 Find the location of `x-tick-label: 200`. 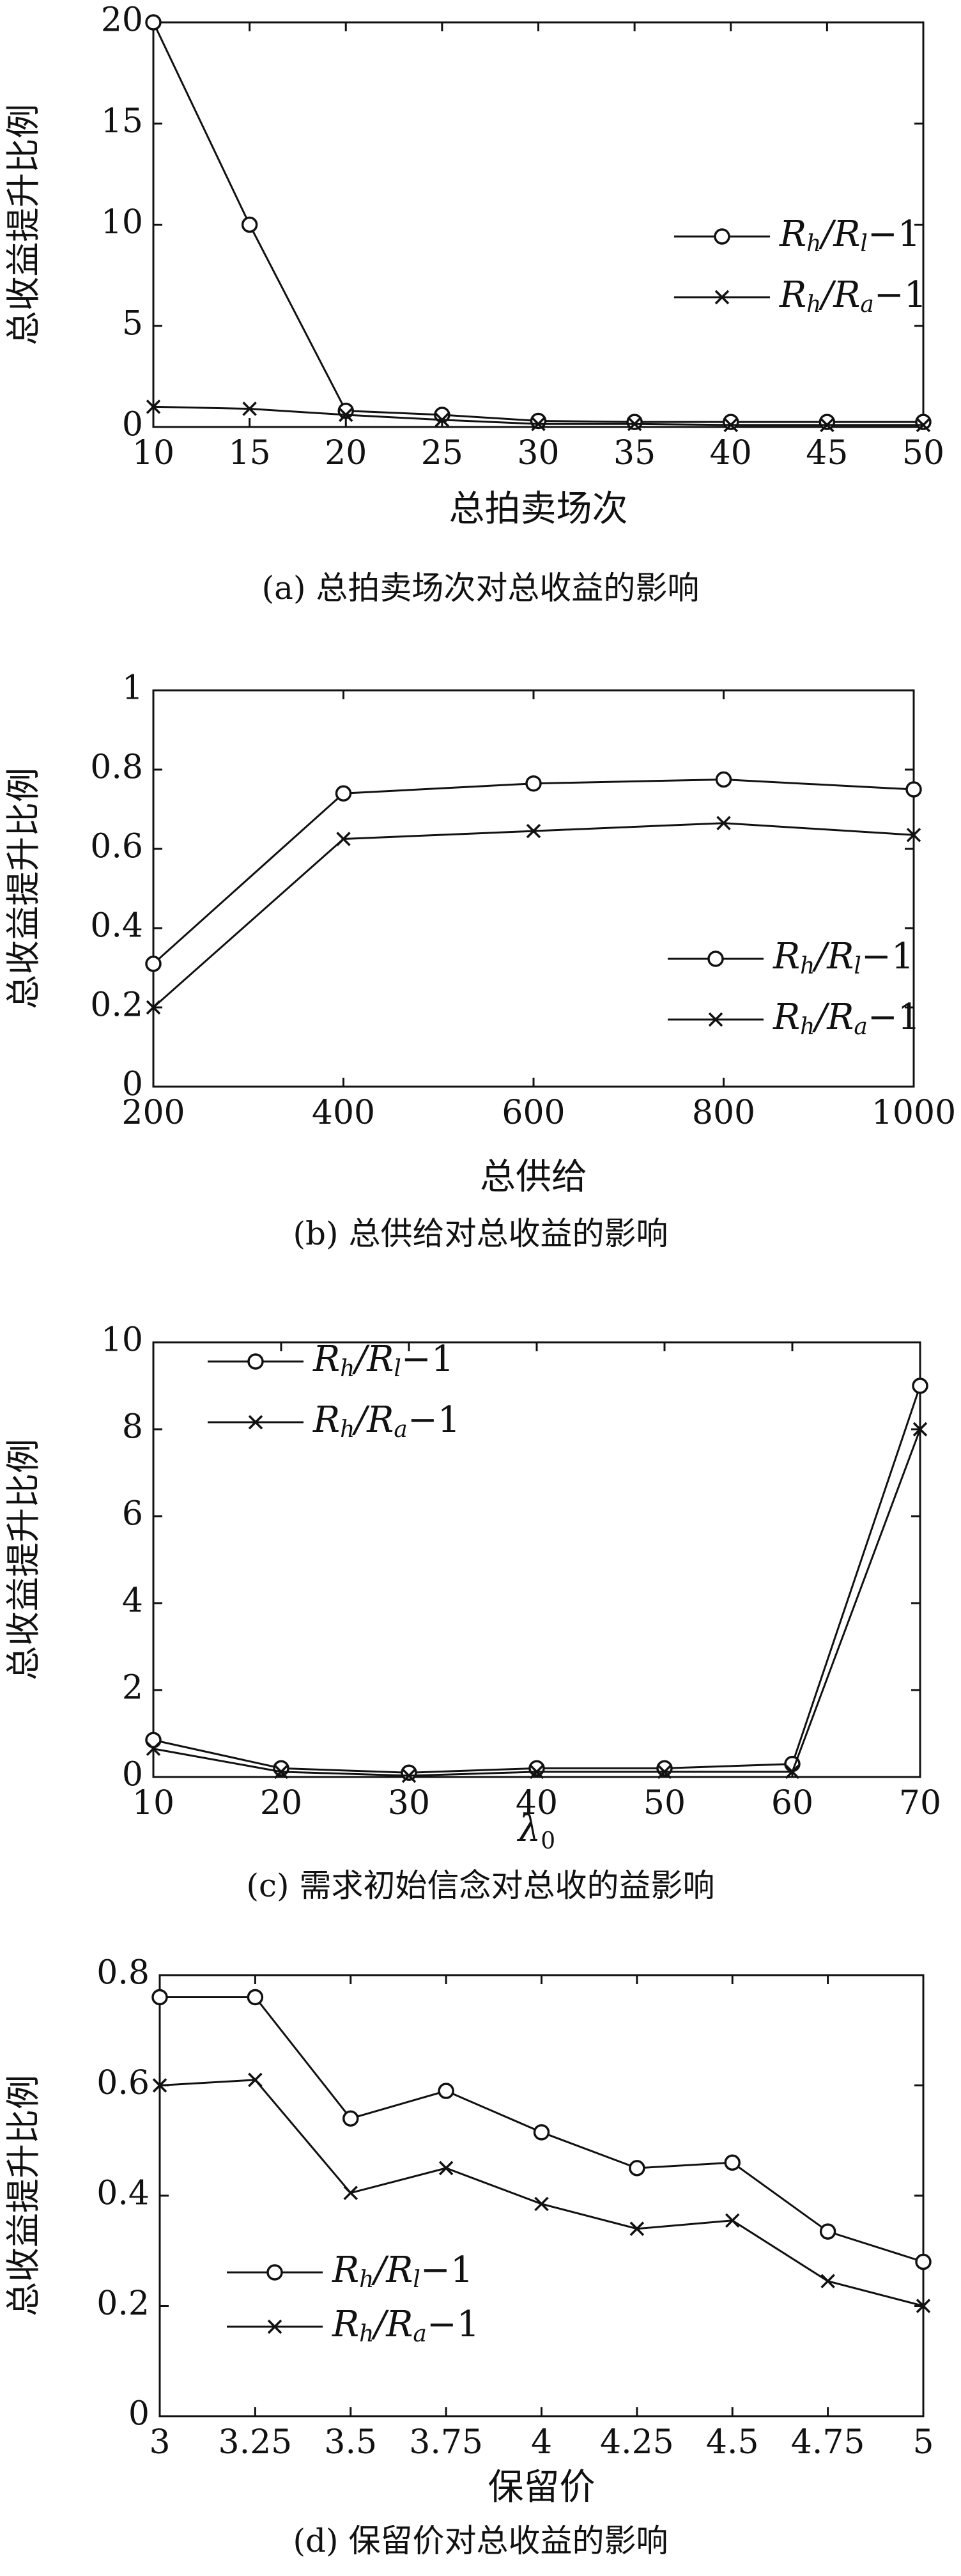

x-tick-label: 200 is located at coordinates (153, 1113).